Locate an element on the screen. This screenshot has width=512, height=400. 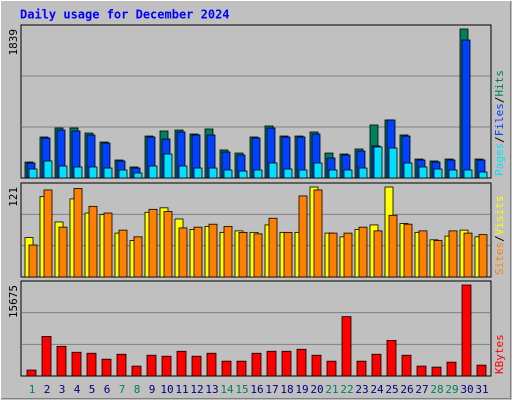
x-tick-label: 25 is located at coordinates (391, 389).